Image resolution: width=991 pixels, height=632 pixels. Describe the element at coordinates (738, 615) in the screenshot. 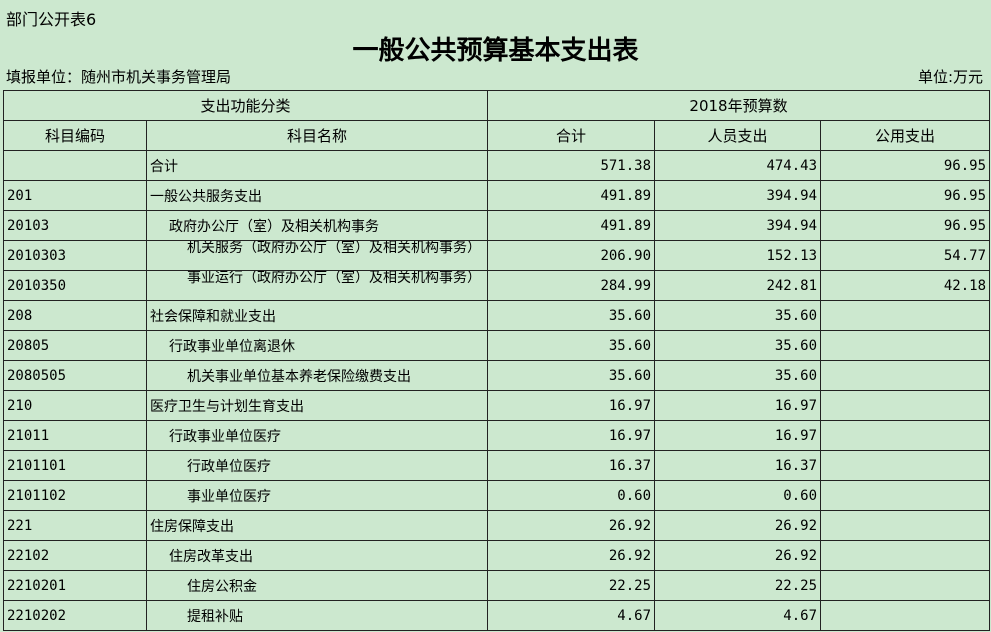

I see `cell-personnel: 4.67` at that location.